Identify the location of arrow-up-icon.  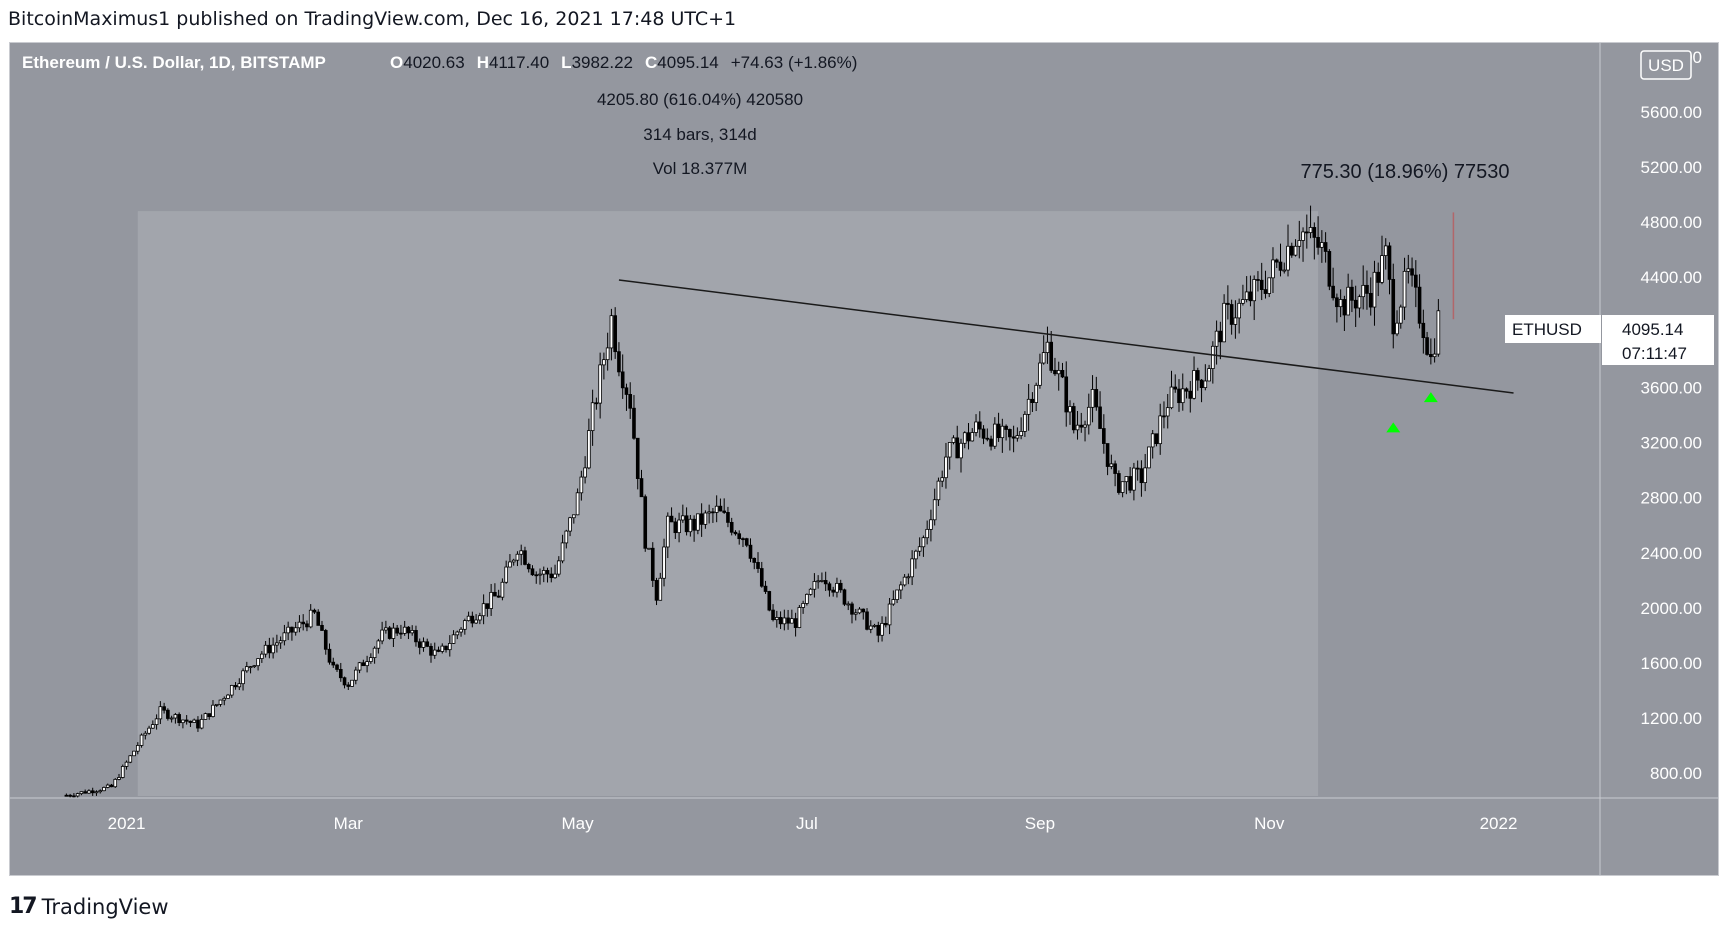
(1393, 427).